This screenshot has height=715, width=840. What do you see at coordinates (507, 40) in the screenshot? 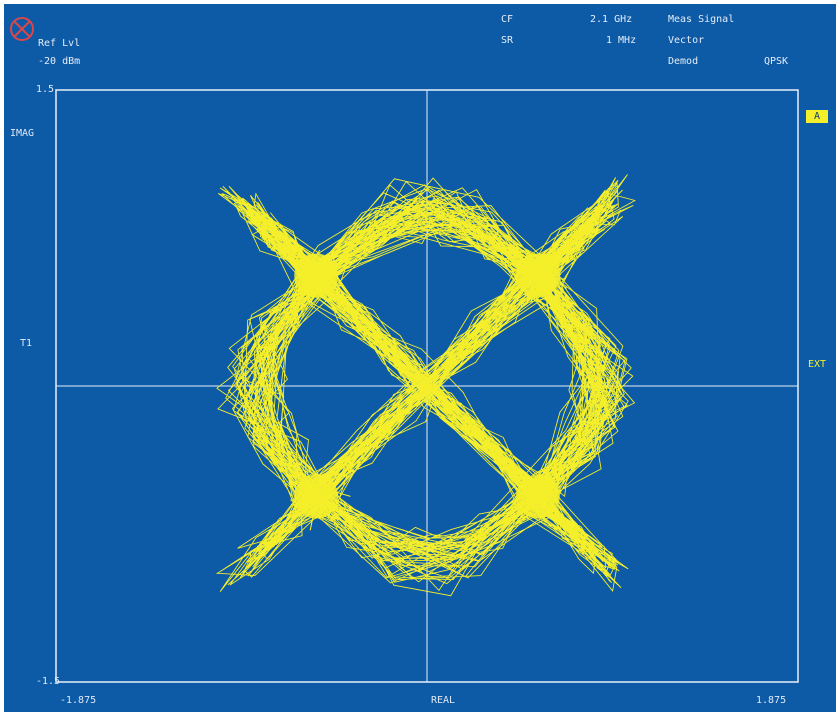
I see `sr-label: SR` at bounding box center [507, 40].